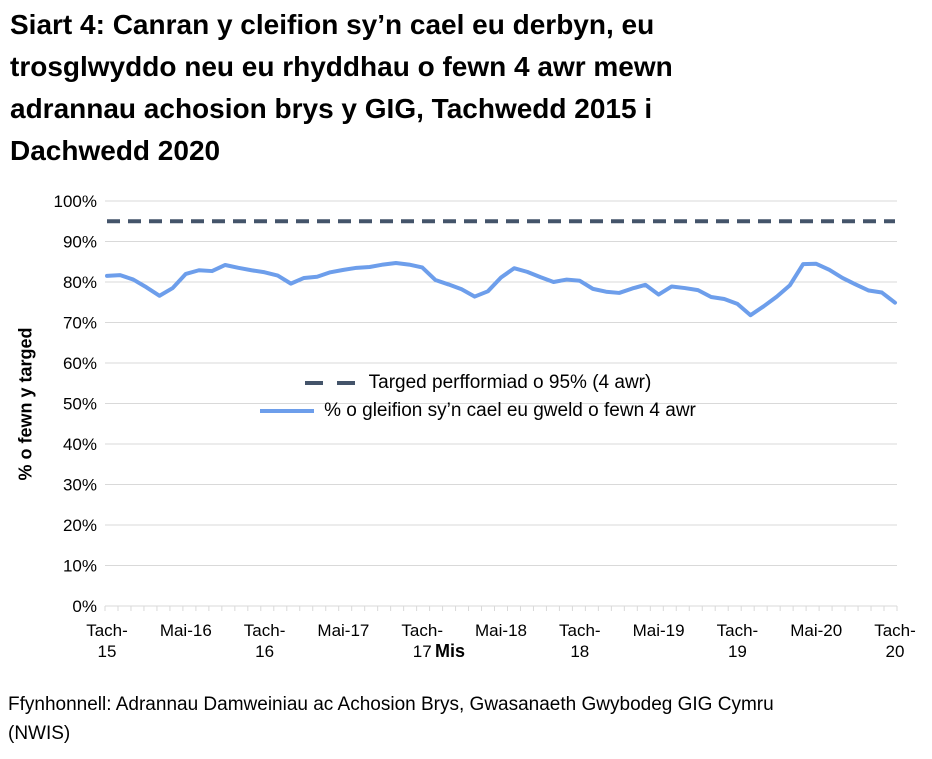 This screenshot has height=759, width=932. What do you see at coordinates (501, 289) in the screenshot?
I see `performance-line` at bounding box center [501, 289].